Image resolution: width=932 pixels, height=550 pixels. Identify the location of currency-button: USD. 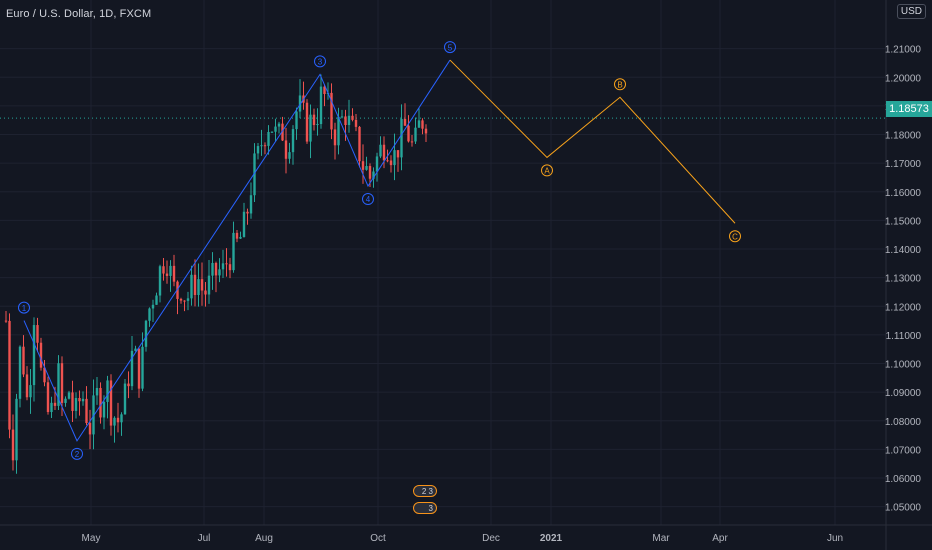
(911, 11).